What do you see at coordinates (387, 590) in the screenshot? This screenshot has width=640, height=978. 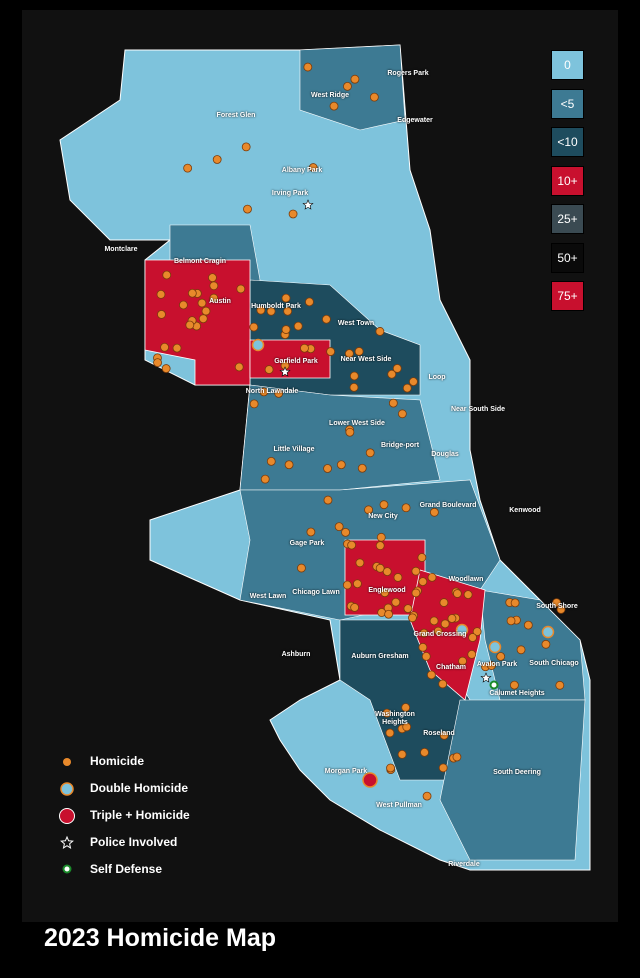 I see `neighborhood-label: Englewood` at bounding box center [387, 590].